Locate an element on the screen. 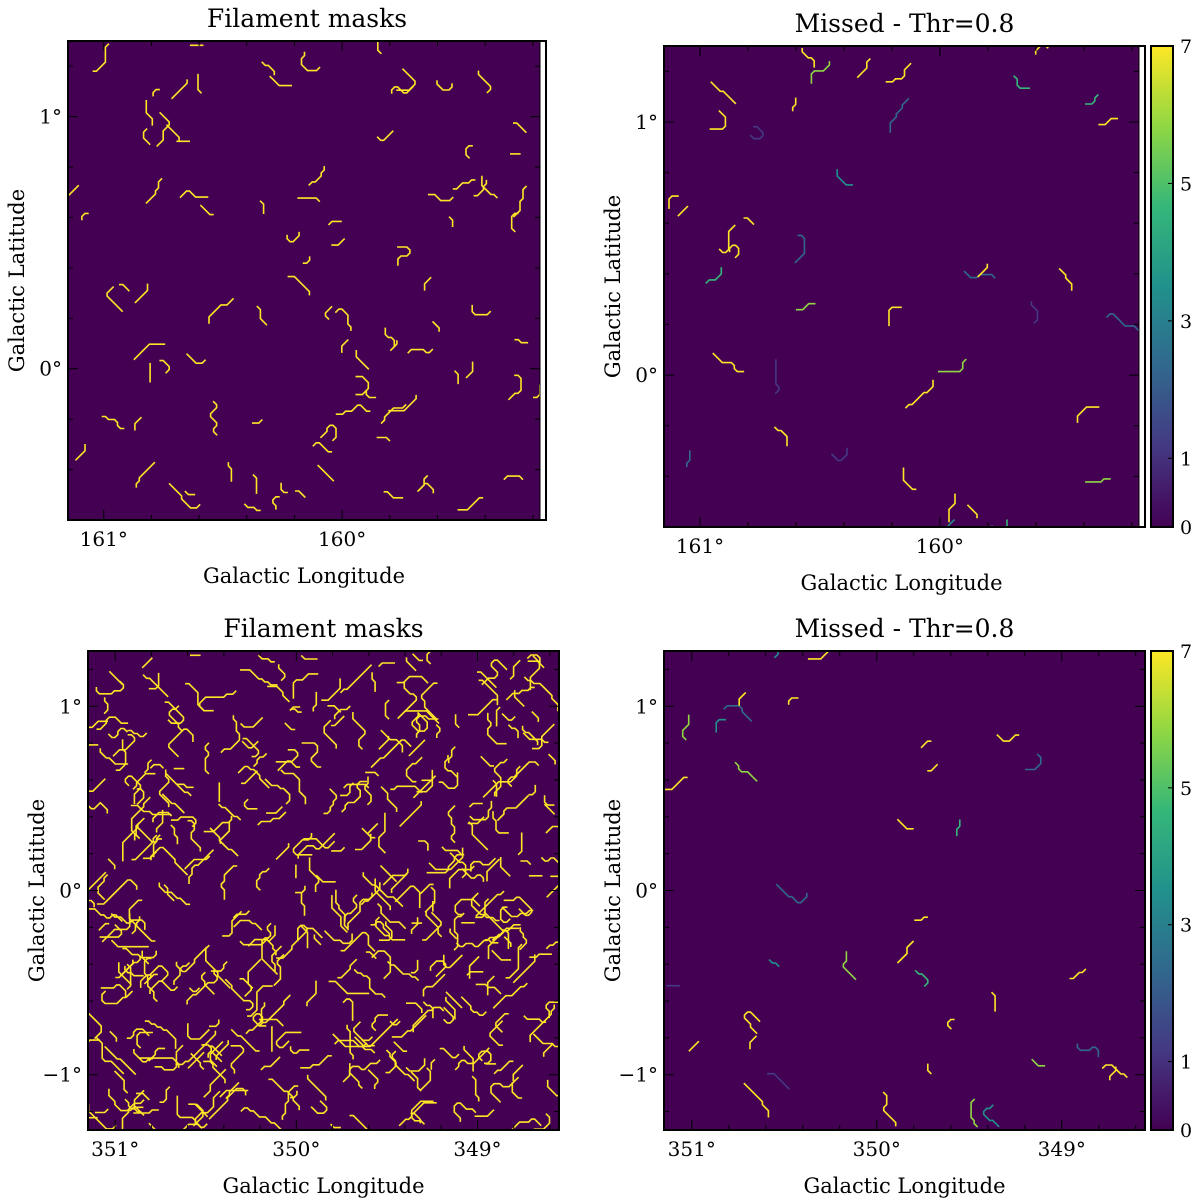 The image size is (1200, 1204). y-tick-label: −1° is located at coordinates (638, 1075).